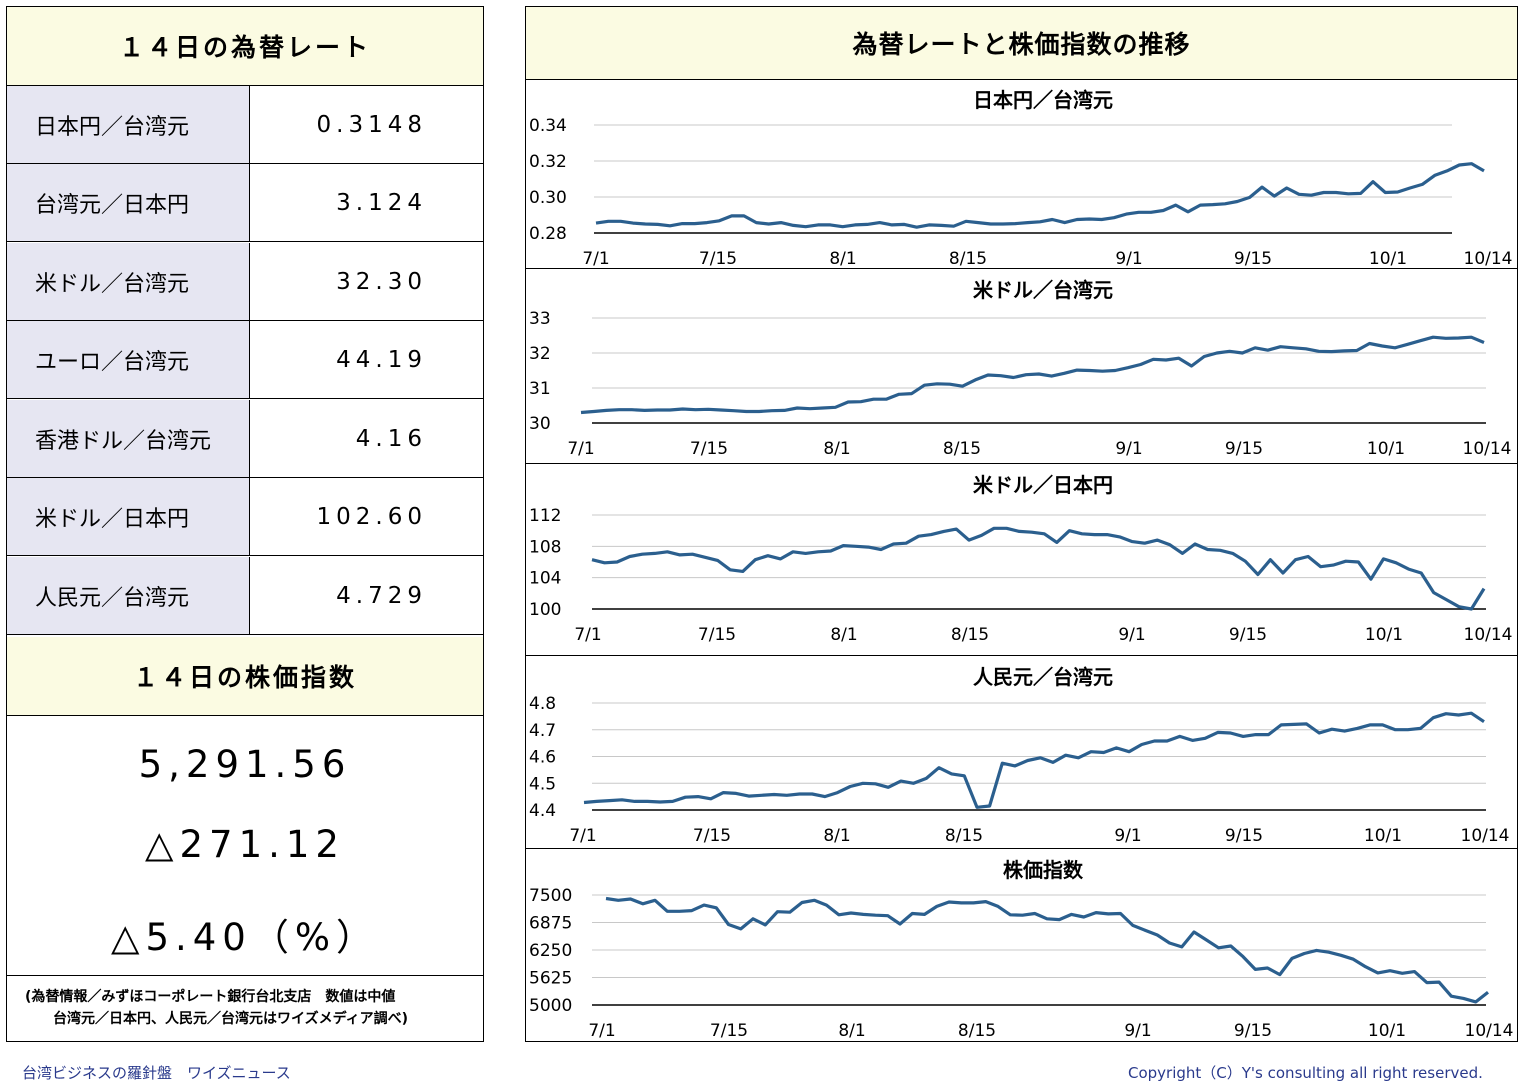  I want to click on y-tick-label: 4.4, so click(542, 811).